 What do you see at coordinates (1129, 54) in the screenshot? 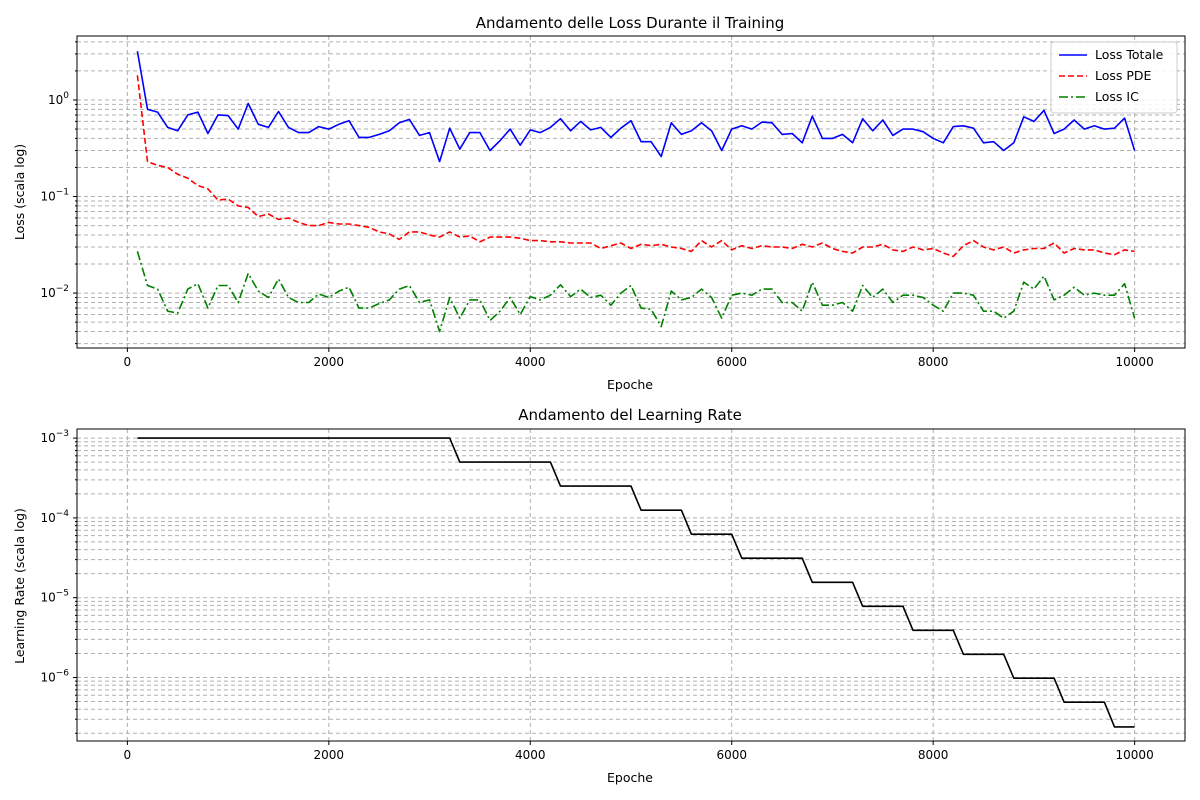
I see `legend-label: Loss Totale` at bounding box center [1129, 54].